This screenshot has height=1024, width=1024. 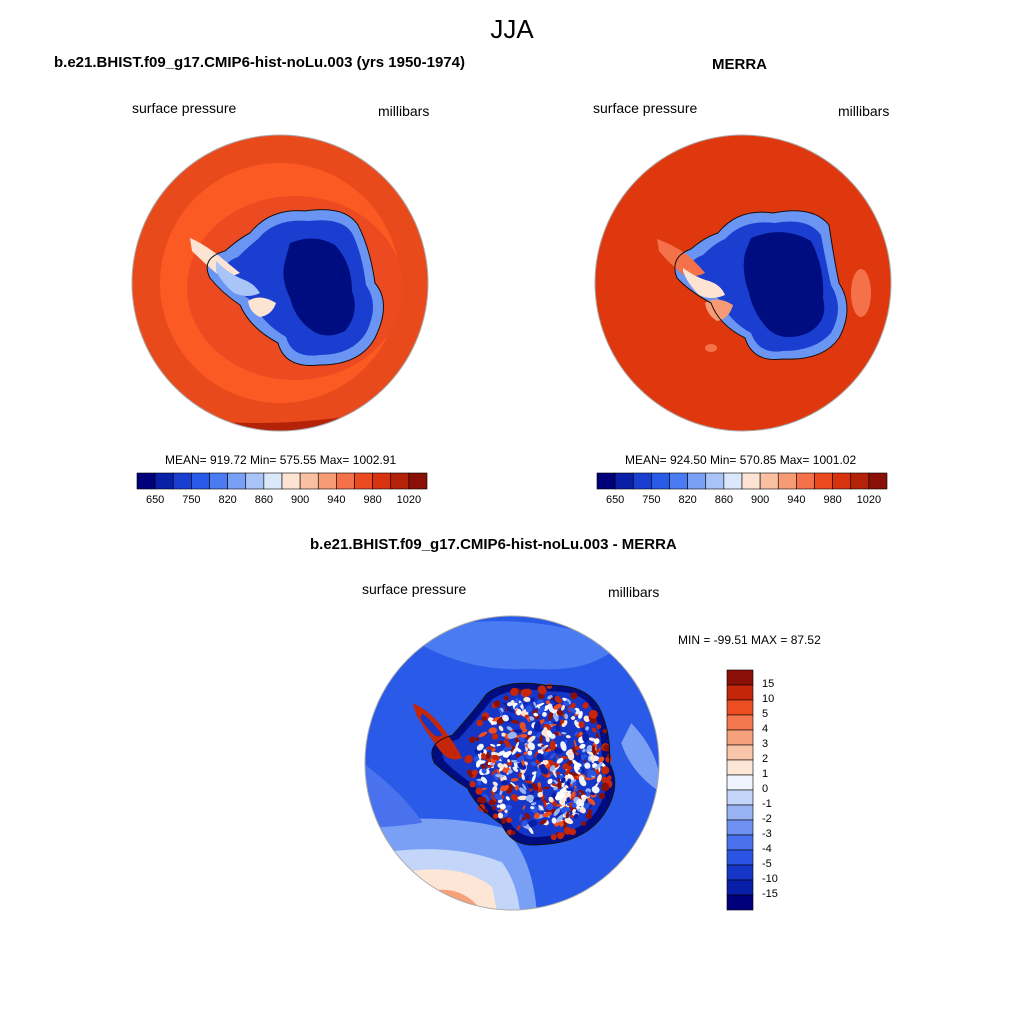 What do you see at coordinates (767, 834) in the screenshot?
I see `colorbar-tick-label: -3` at bounding box center [767, 834].